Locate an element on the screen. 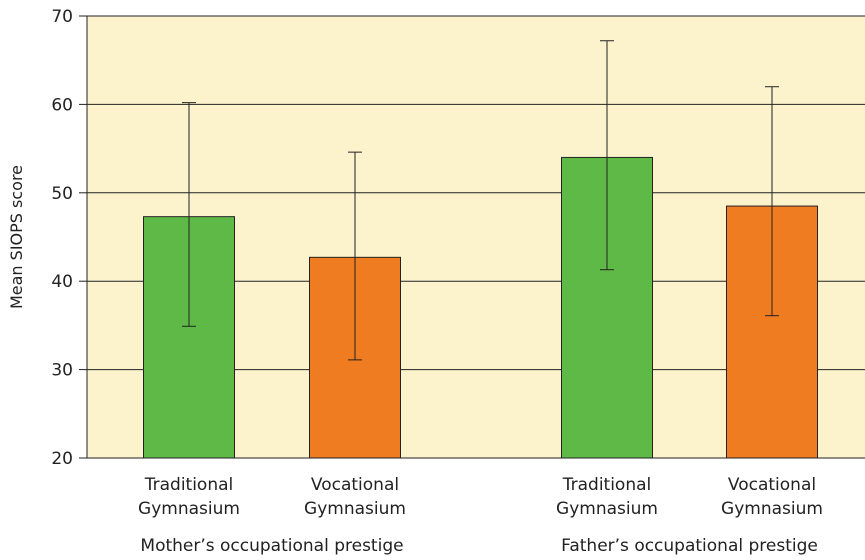 The image size is (865, 560). y-tick-label: 50 is located at coordinates (62, 194).